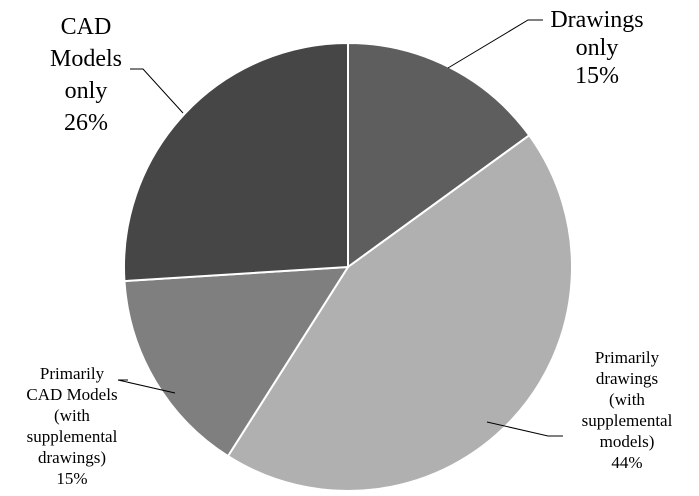  I want to click on leader-line-primarily-cad-models, so click(146, 386).